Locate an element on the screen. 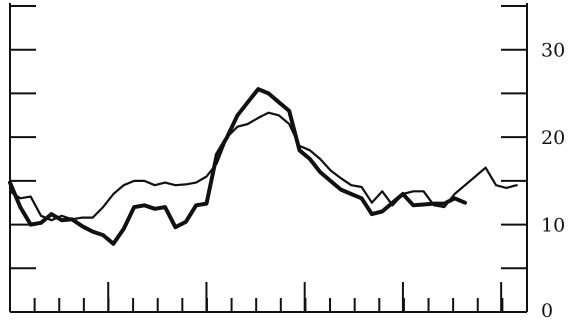 The image size is (581, 323). x-axis-ticks is located at coordinates (268, 297).